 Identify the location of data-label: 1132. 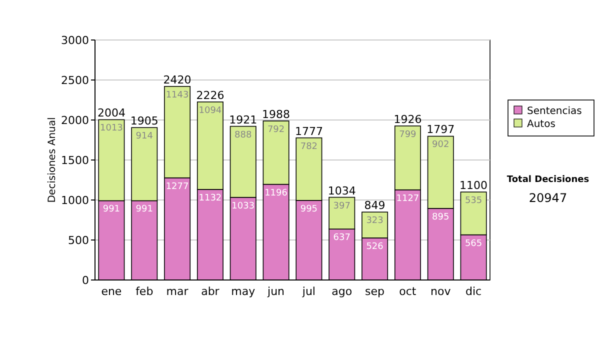
(210, 198).